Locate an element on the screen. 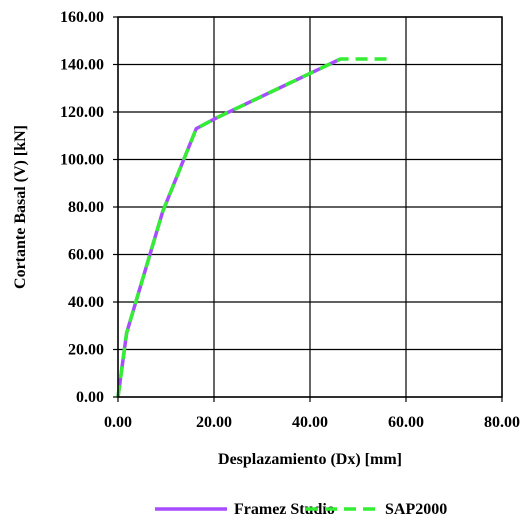  x-axis-ticks: 0.00 20.00 40.00 60.00 80.00 is located at coordinates (312, 414).